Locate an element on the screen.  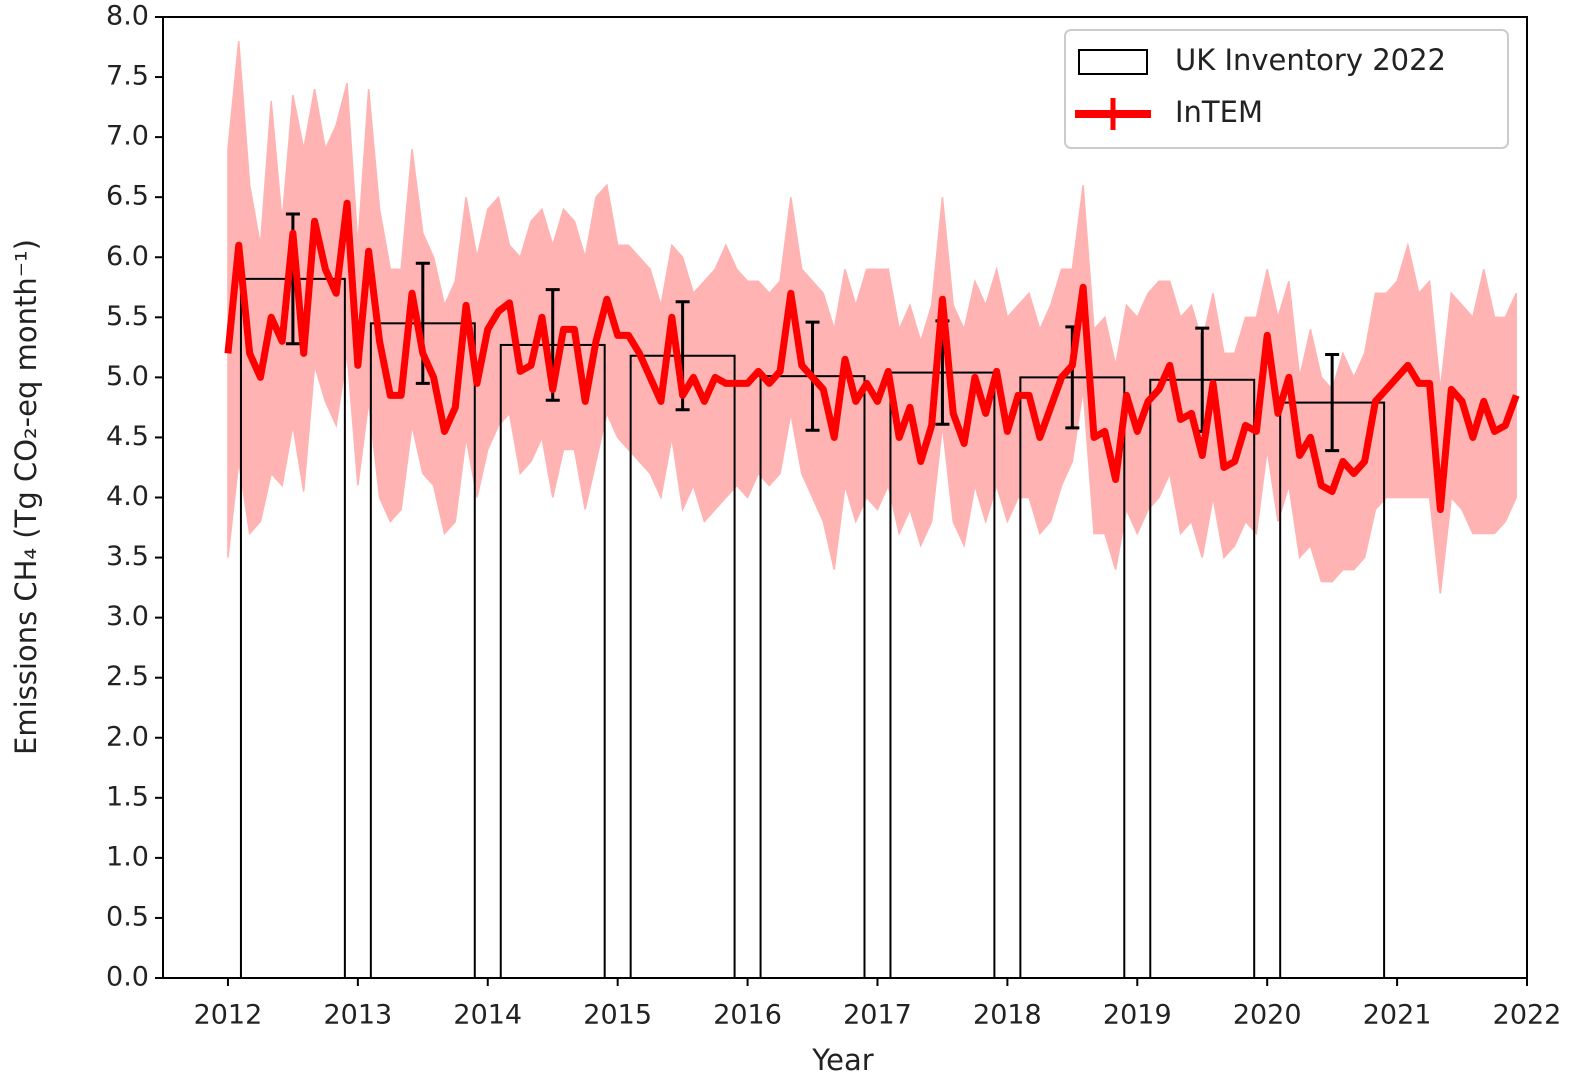
x-tick-label: 2013 is located at coordinates (357, 1015).